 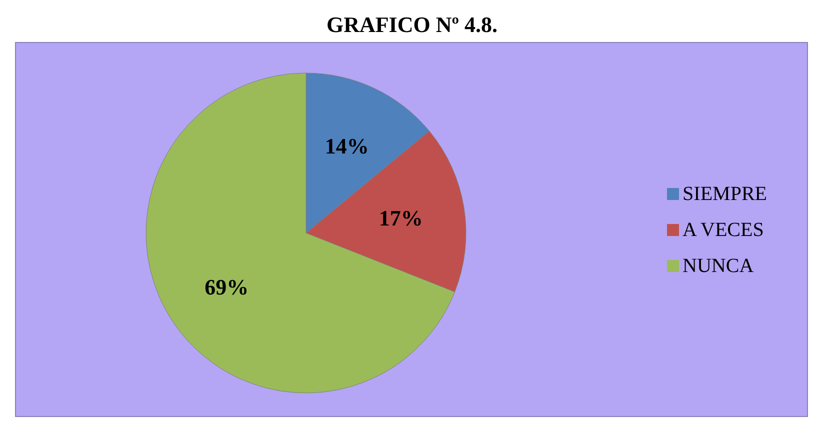 I want to click on data-label: 17%, so click(x=400, y=217).